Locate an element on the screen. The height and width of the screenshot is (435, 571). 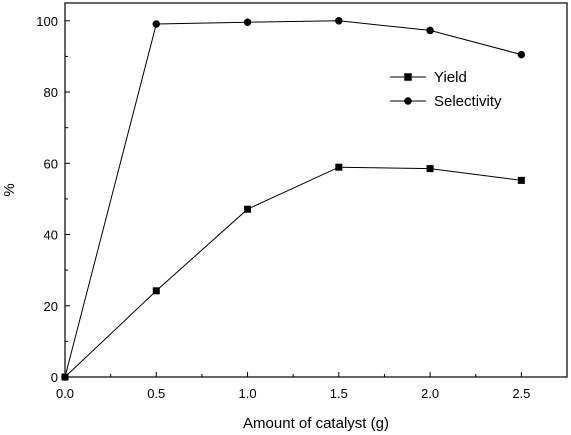
y-tick-label: 100 is located at coordinates (47, 21).